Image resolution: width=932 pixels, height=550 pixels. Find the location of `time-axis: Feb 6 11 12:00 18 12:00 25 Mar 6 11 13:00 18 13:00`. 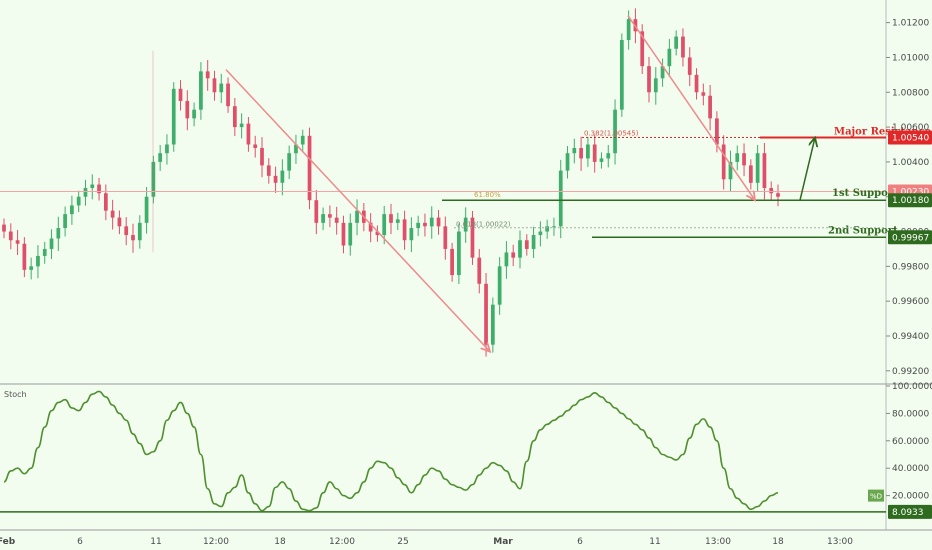

time-axis: Feb 6 11 12:00 18 12:00 25 Mar 6 11 13:00 18 13:00 is located at coordinates (426, 542).